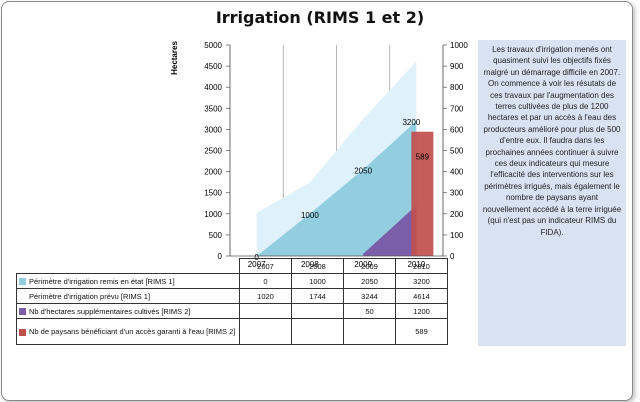 This screenshot has height=402, width=640. What do you see at coordinates (128, 296) in the screenshot?
I see `table-row-label: Périmètre d'irrigation prévu [RIMS 1]` at bounding box center [128, 296].